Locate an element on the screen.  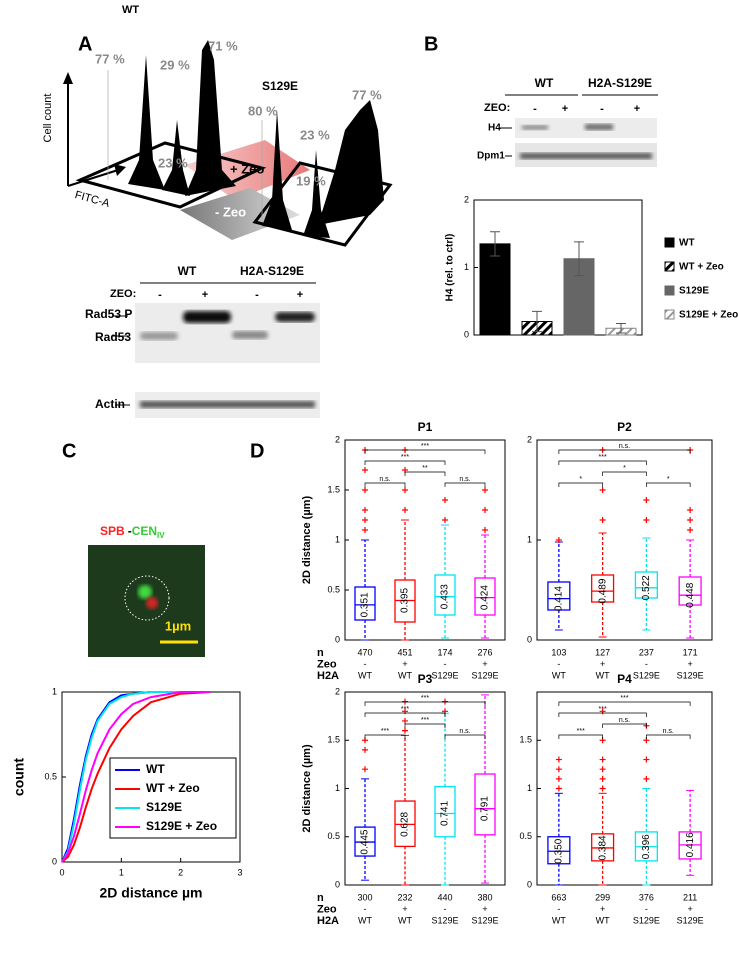
spb-label: SPB is located at coordinates (112, 531).